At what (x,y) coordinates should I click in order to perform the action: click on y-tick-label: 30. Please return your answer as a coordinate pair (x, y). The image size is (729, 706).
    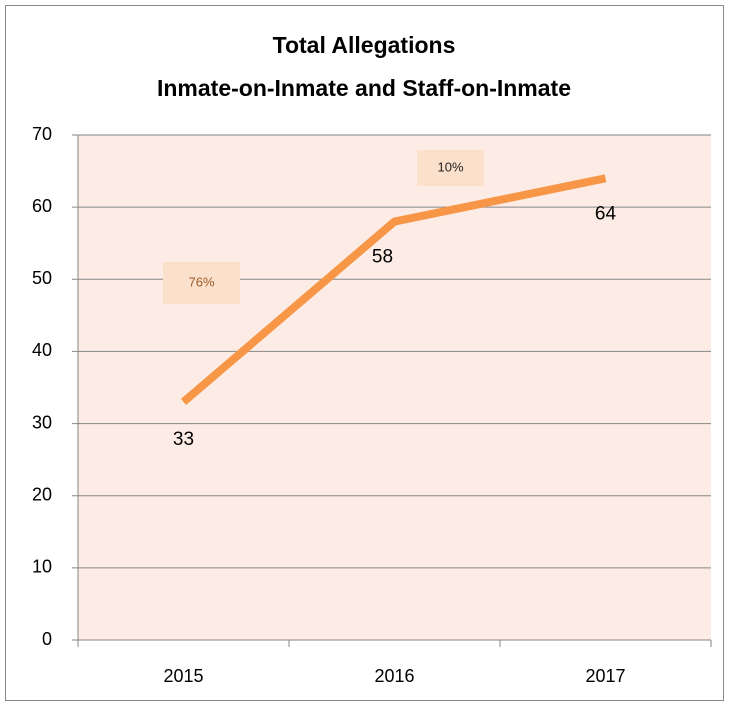
    Looking at the image, I should click on (42, 422).